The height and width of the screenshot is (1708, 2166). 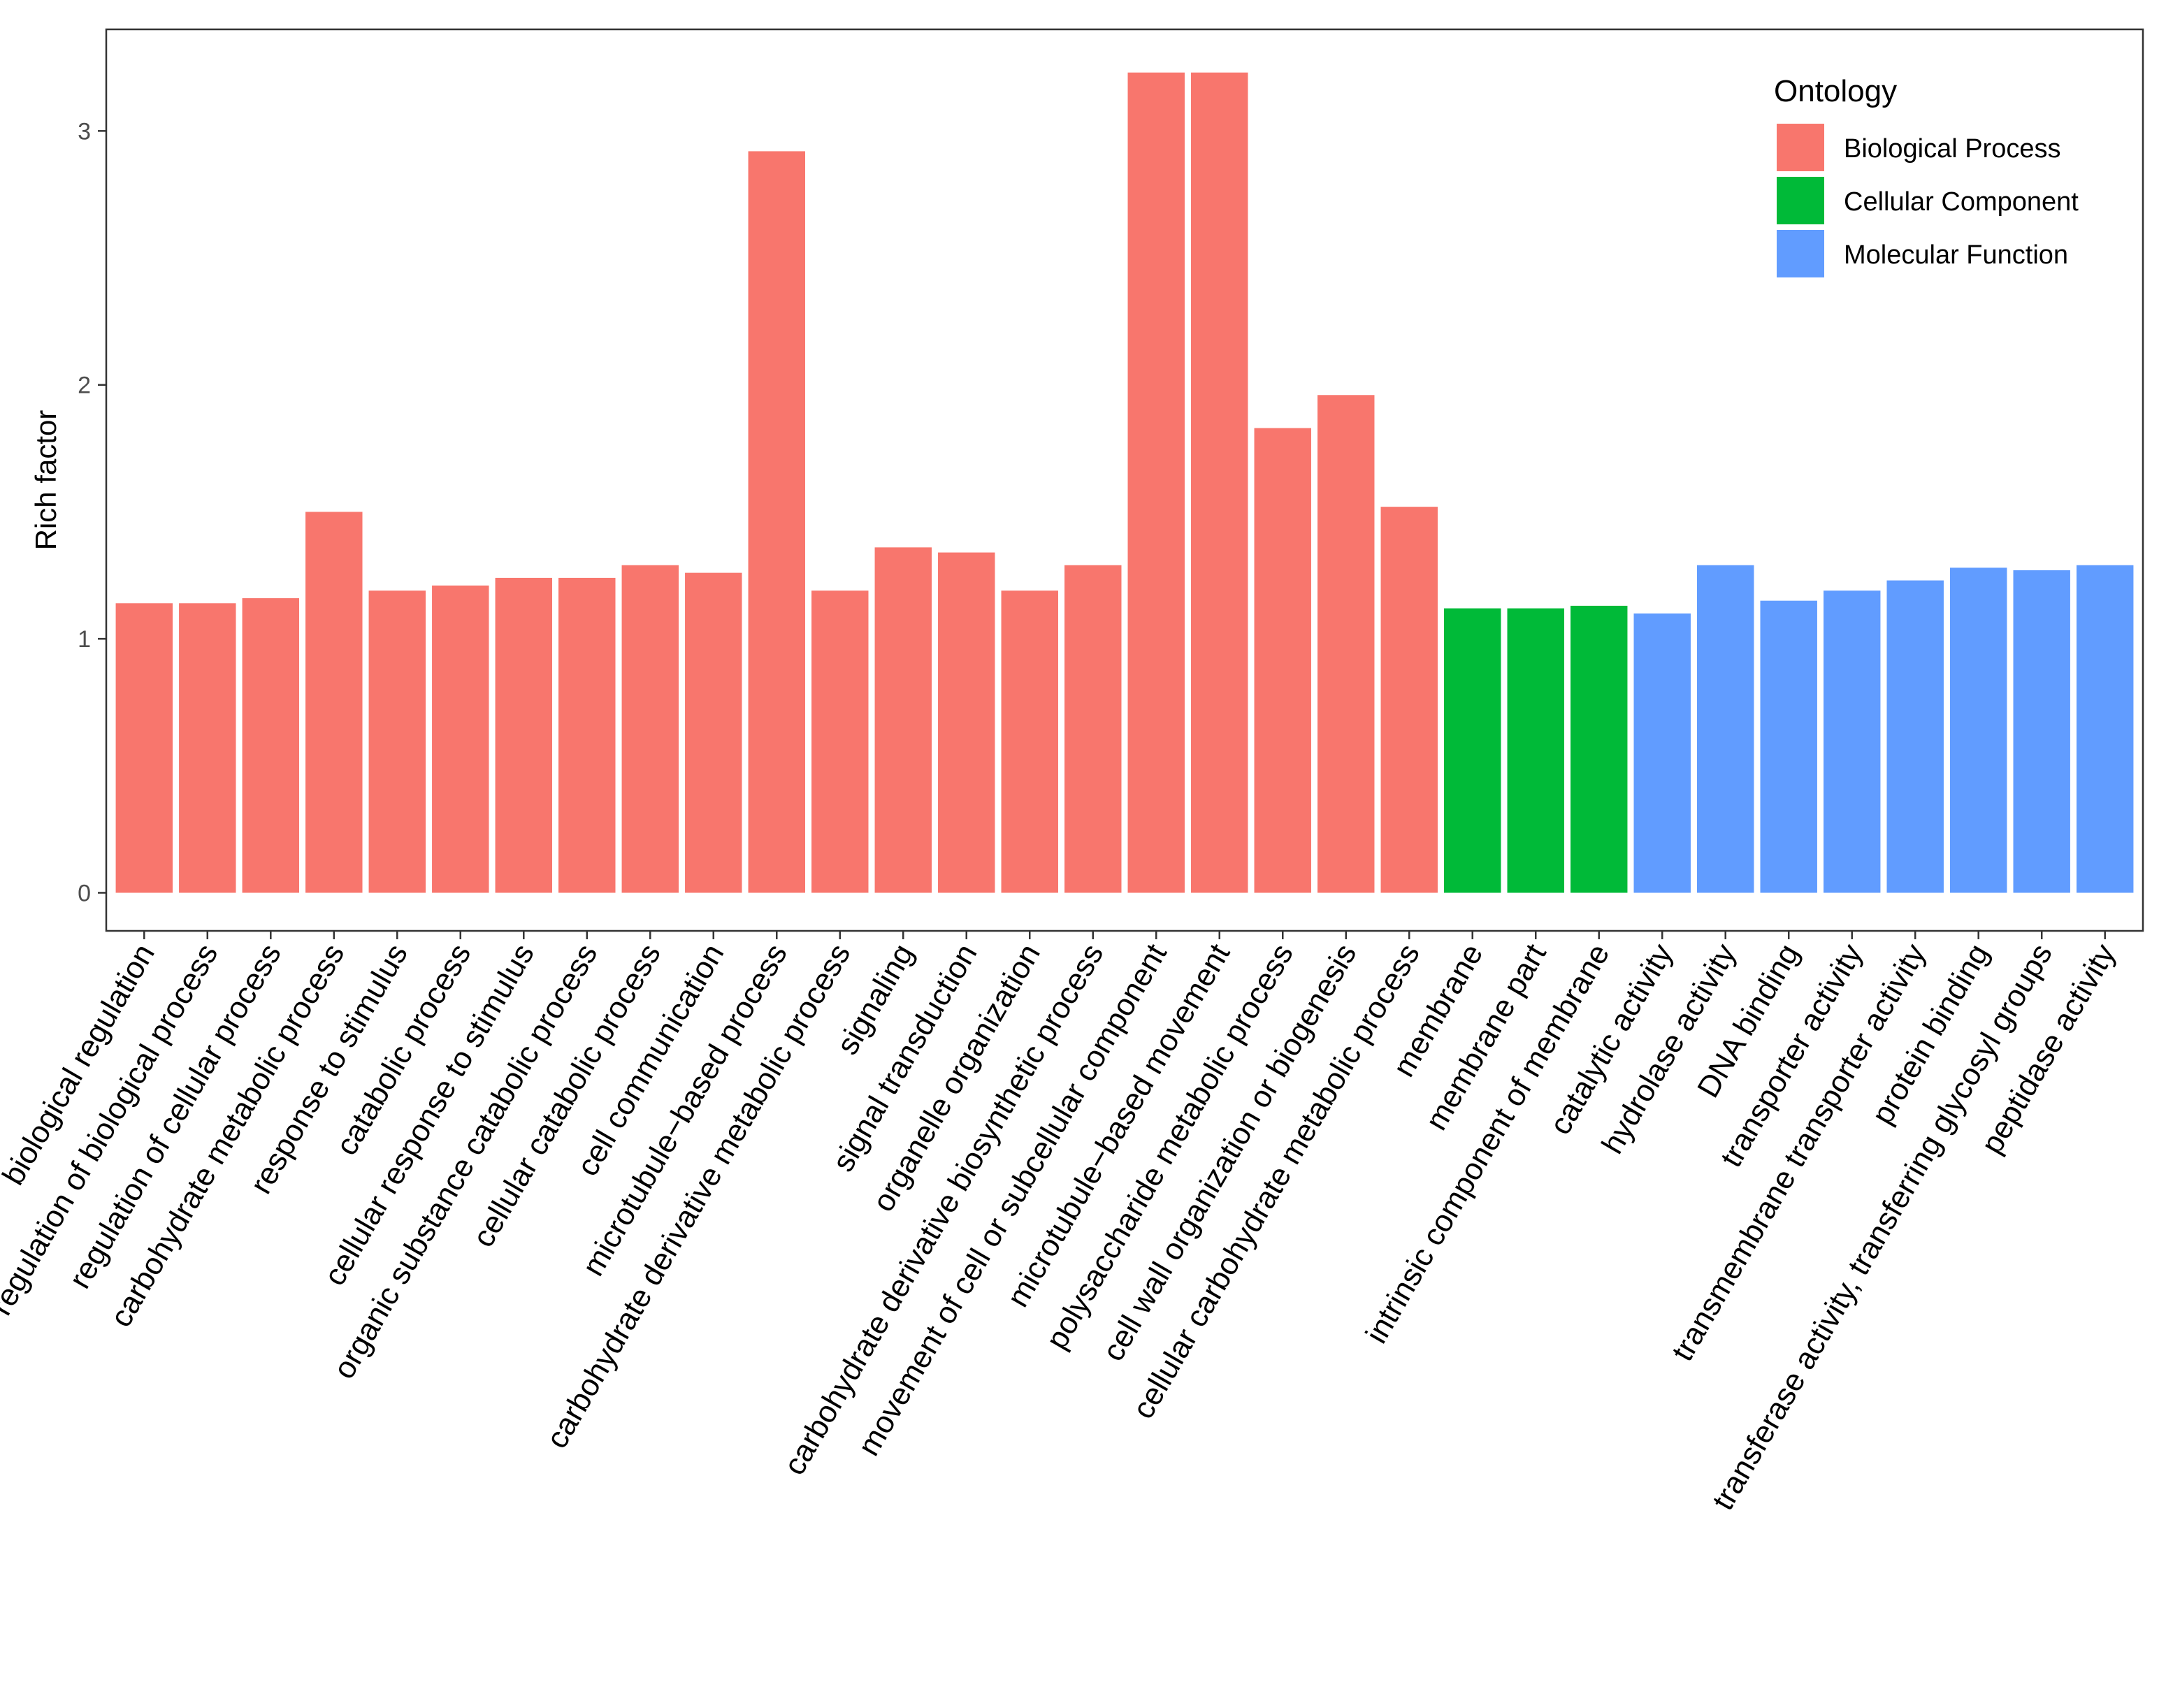 What do you see at coordinates (46, 480) in the screenshot?
I see `y-axis-label: Rich factor` at bounding box center [46, 480].